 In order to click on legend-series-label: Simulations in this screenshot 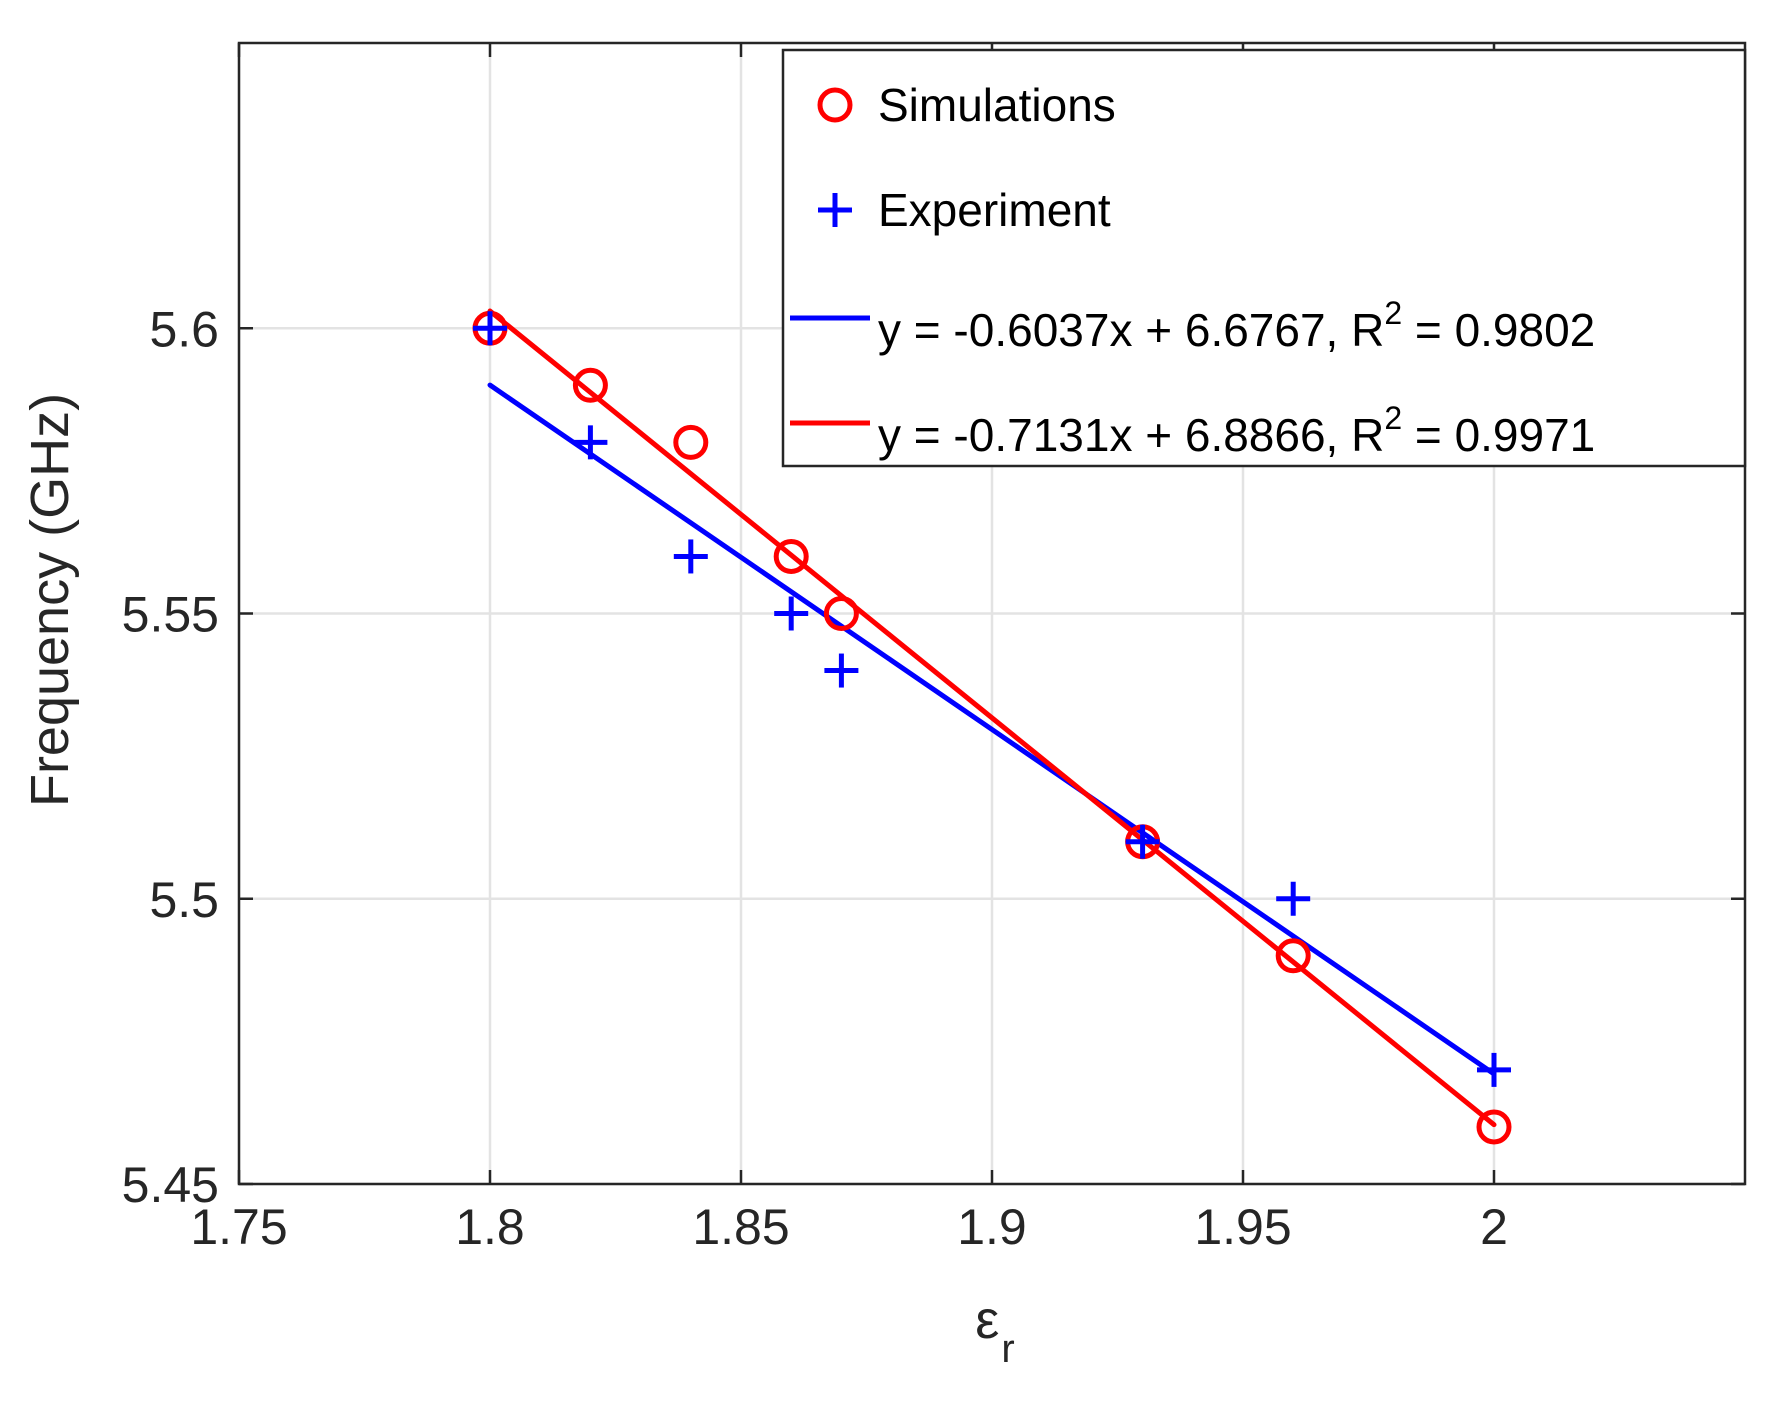, I will do `click(997, 105)`.